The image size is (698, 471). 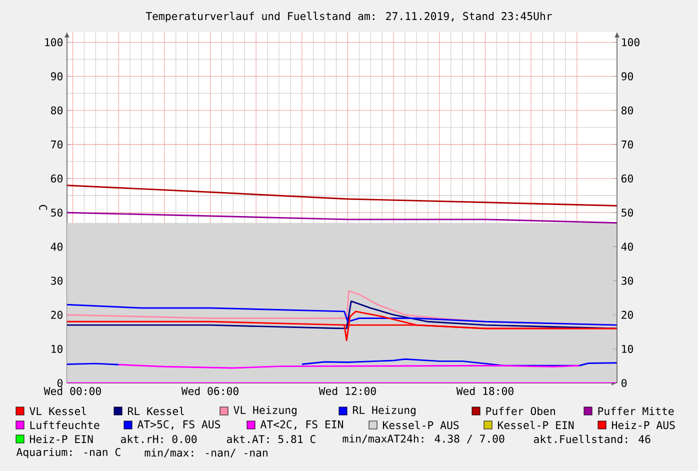 I want to click on legend-label: AT<2C, FS EIN, so click(x=302, y=425).